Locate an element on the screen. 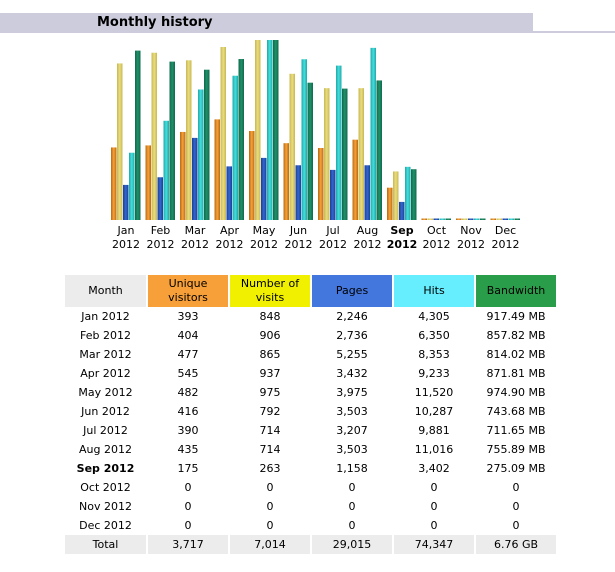  month-name: Nov is located at coordinates (471, 230).